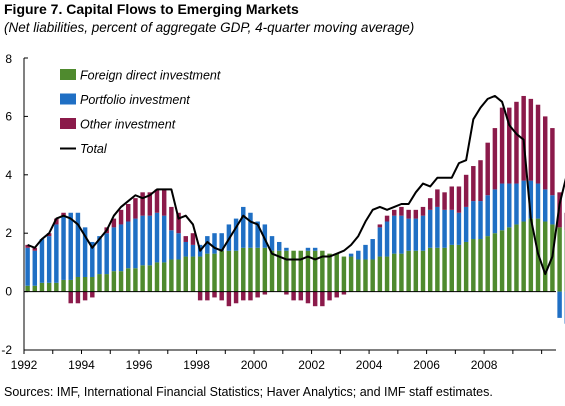 This screenshot has width=565, height=406. Describe the element at coordinates (24, 365) in the screenshot. I see `x-tick-label: 1992` at that location.